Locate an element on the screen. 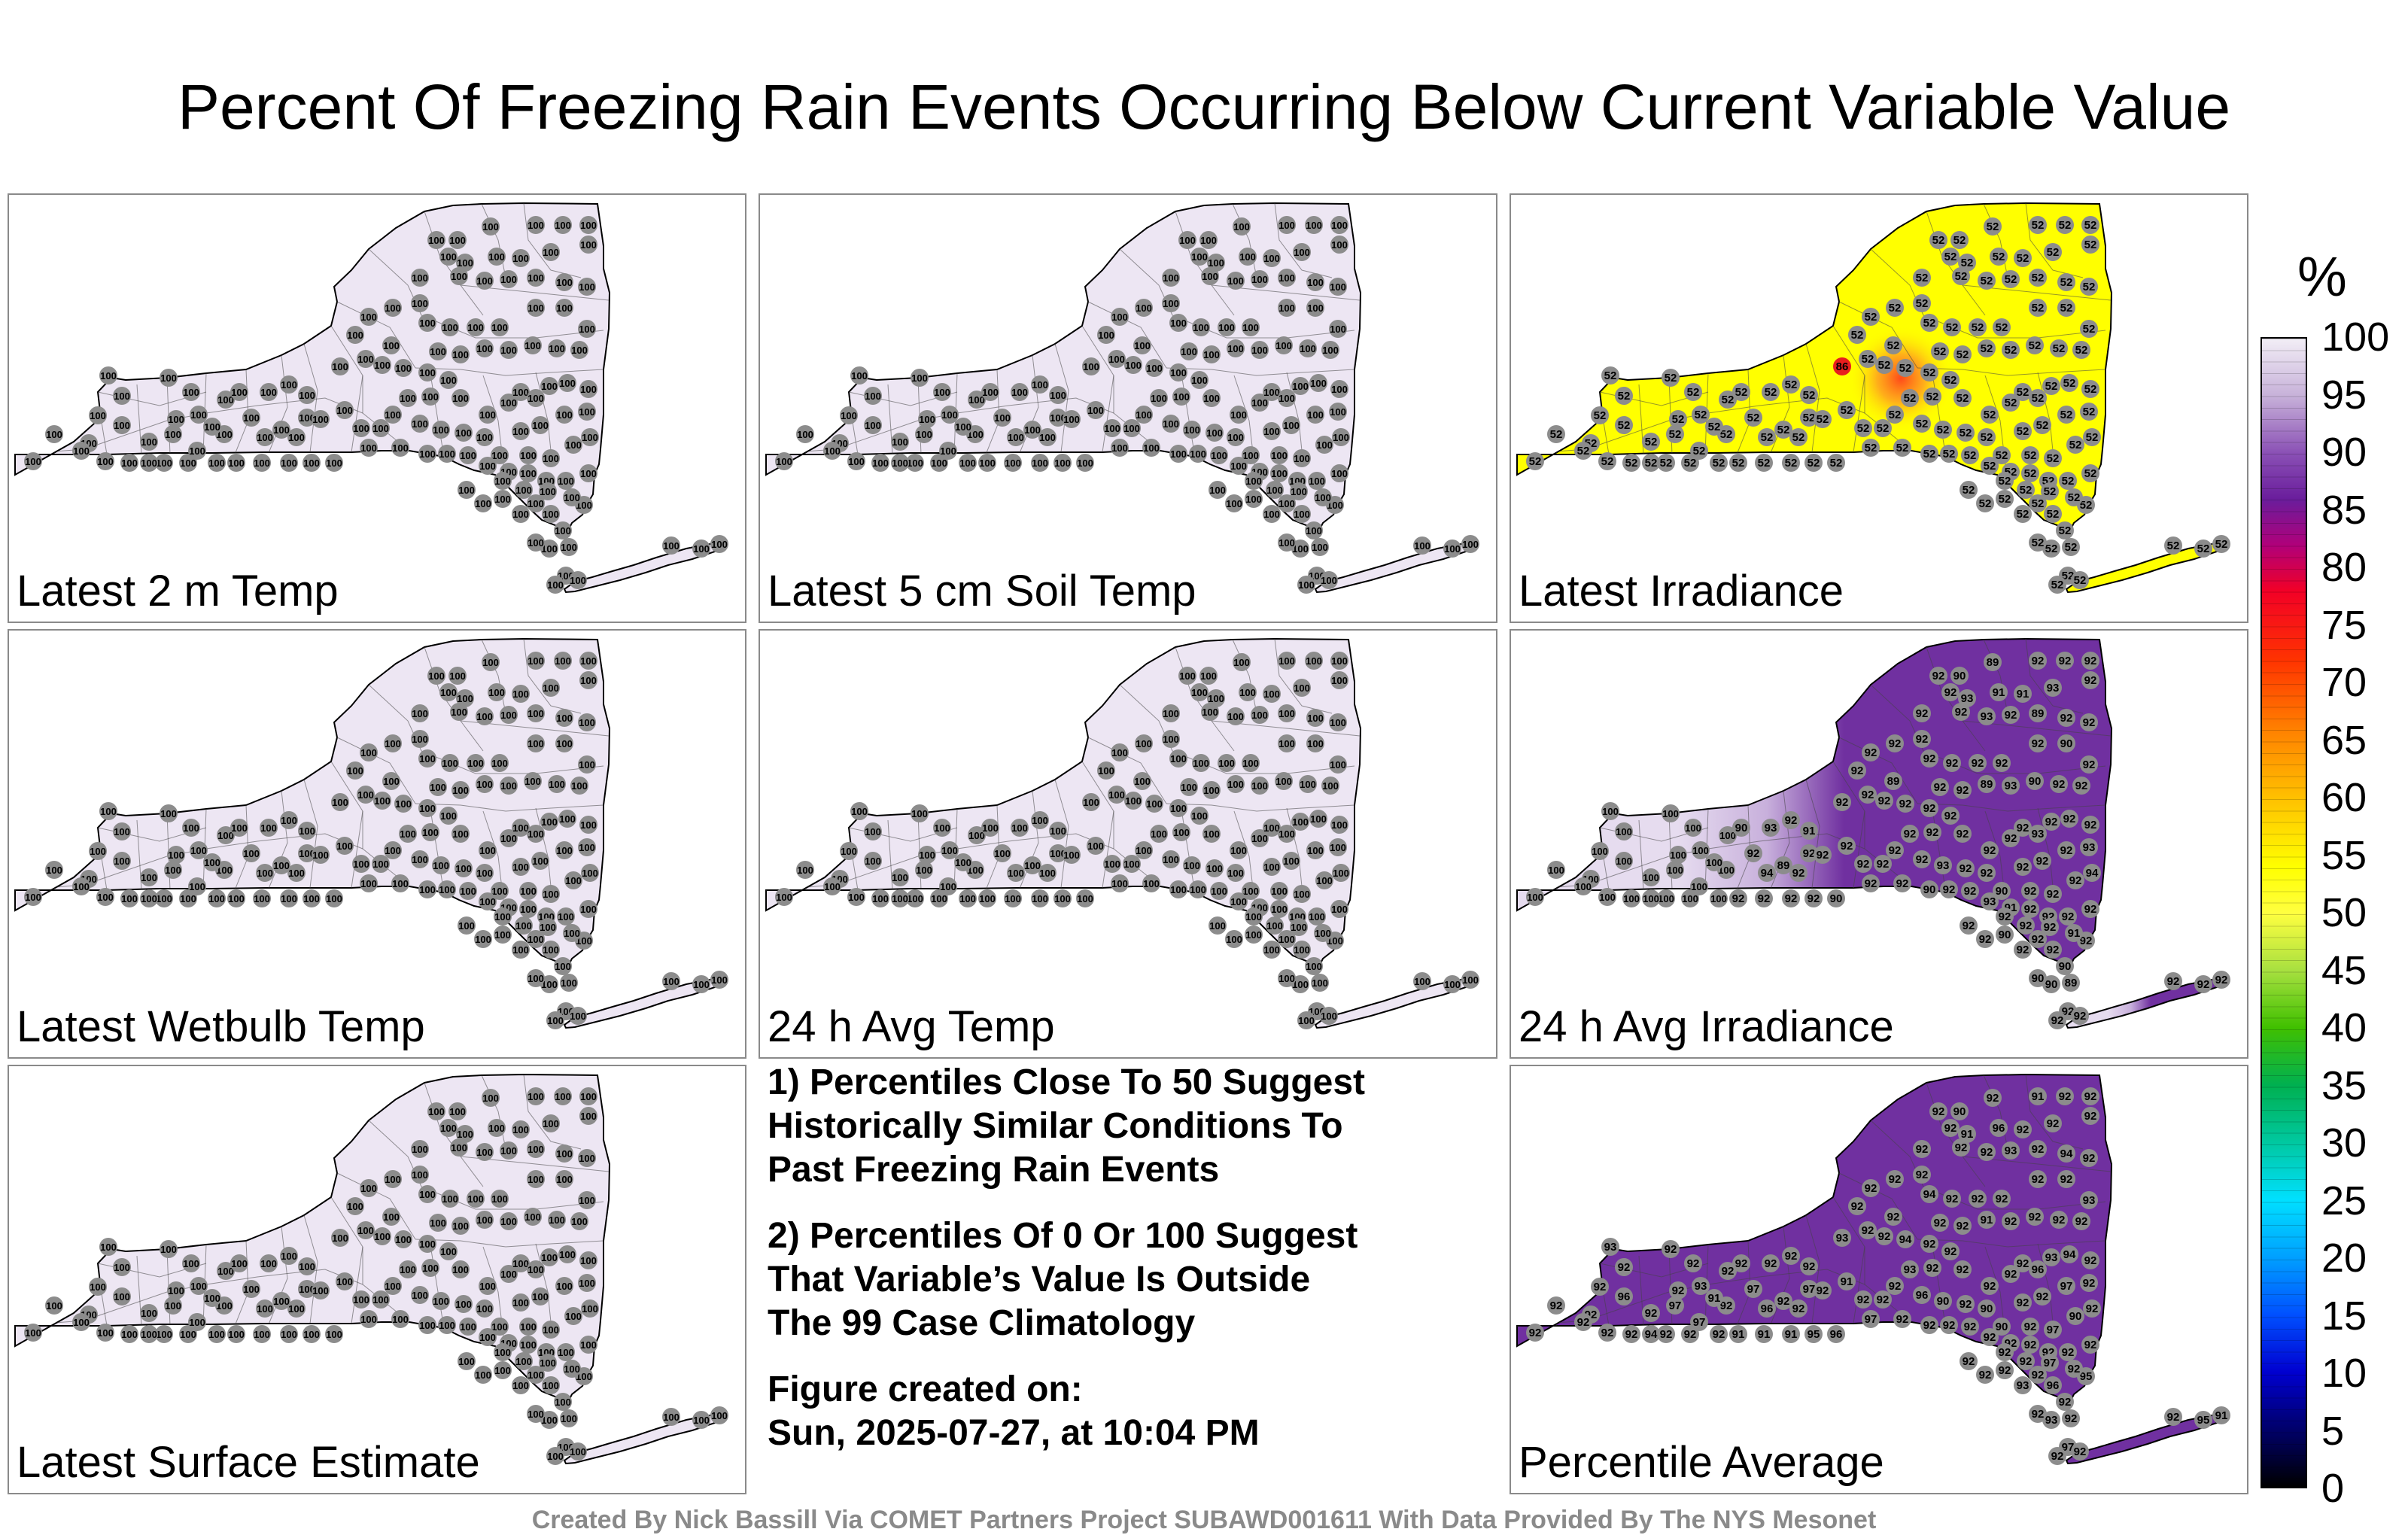 This screenshot has width=2408, height=1535. station-value: 93 is located at coordinates (2011, 1150).